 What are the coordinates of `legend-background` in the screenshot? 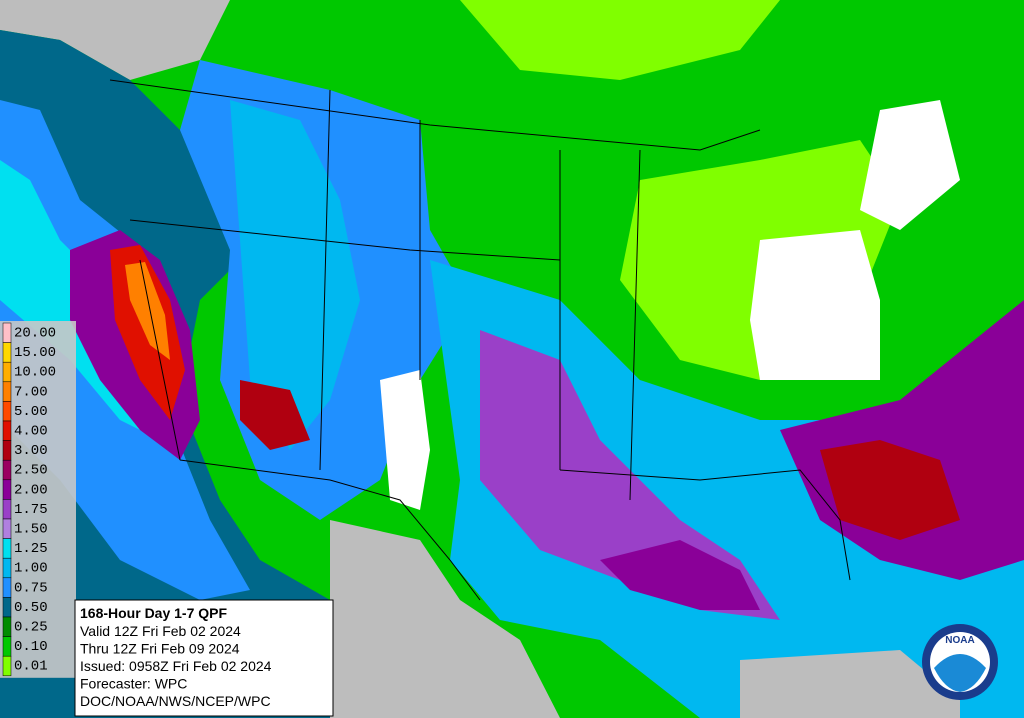 It's located at (38, 499).